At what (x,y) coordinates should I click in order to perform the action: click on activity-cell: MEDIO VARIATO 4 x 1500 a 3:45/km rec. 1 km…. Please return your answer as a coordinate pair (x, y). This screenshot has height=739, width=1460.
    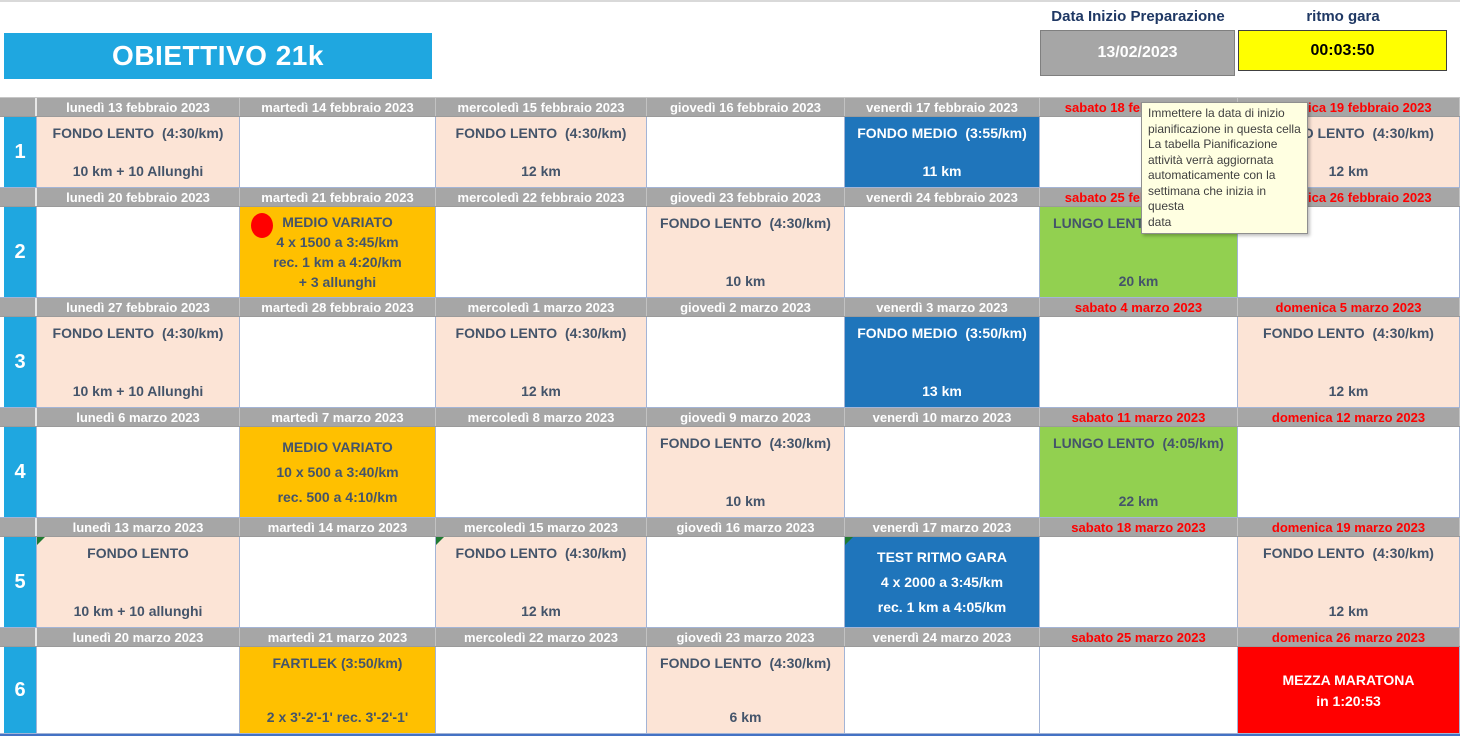
    Looking at the image, I should click on (338, 252).